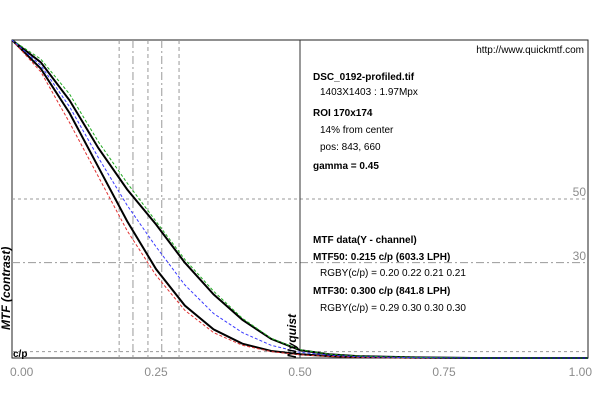  I want to click on marker-lines, so click(149, 199).